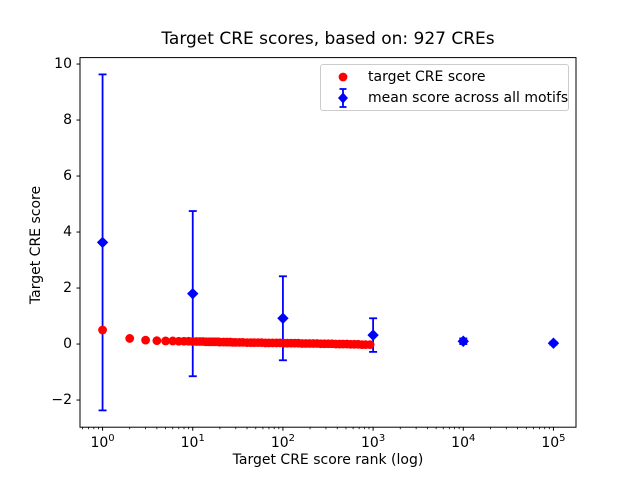 This screenshot has width=640, height=480. I want to click on legend-entry: target CRE score, so click(444, 77).